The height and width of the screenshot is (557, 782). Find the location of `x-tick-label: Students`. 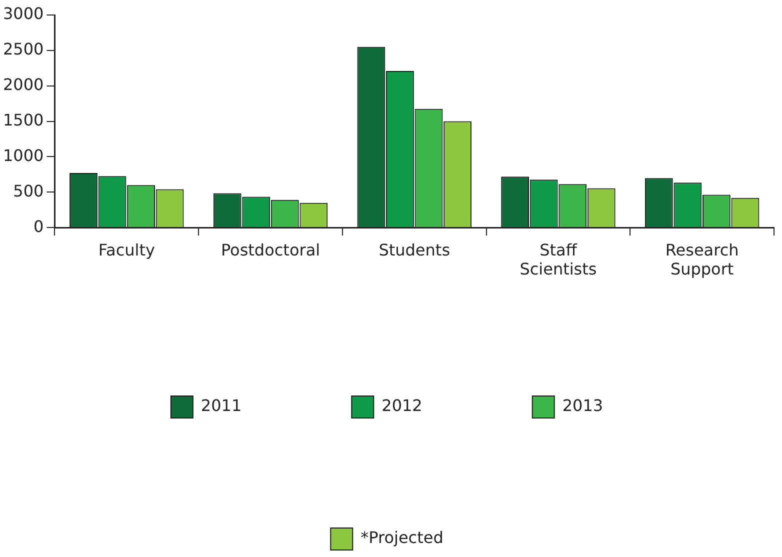

x-tick-label: Students is located at coordinates (414, 250).